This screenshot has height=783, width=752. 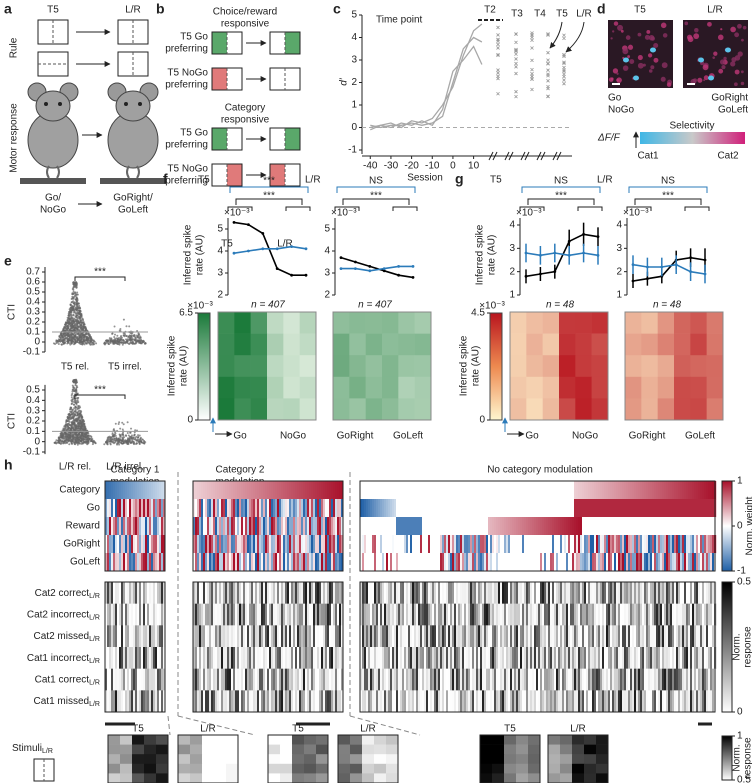 What do you see at coordinates (33, 400) in the screenshot?
I see `y-tick-label: 0.4` at bounding box center [33, 400].